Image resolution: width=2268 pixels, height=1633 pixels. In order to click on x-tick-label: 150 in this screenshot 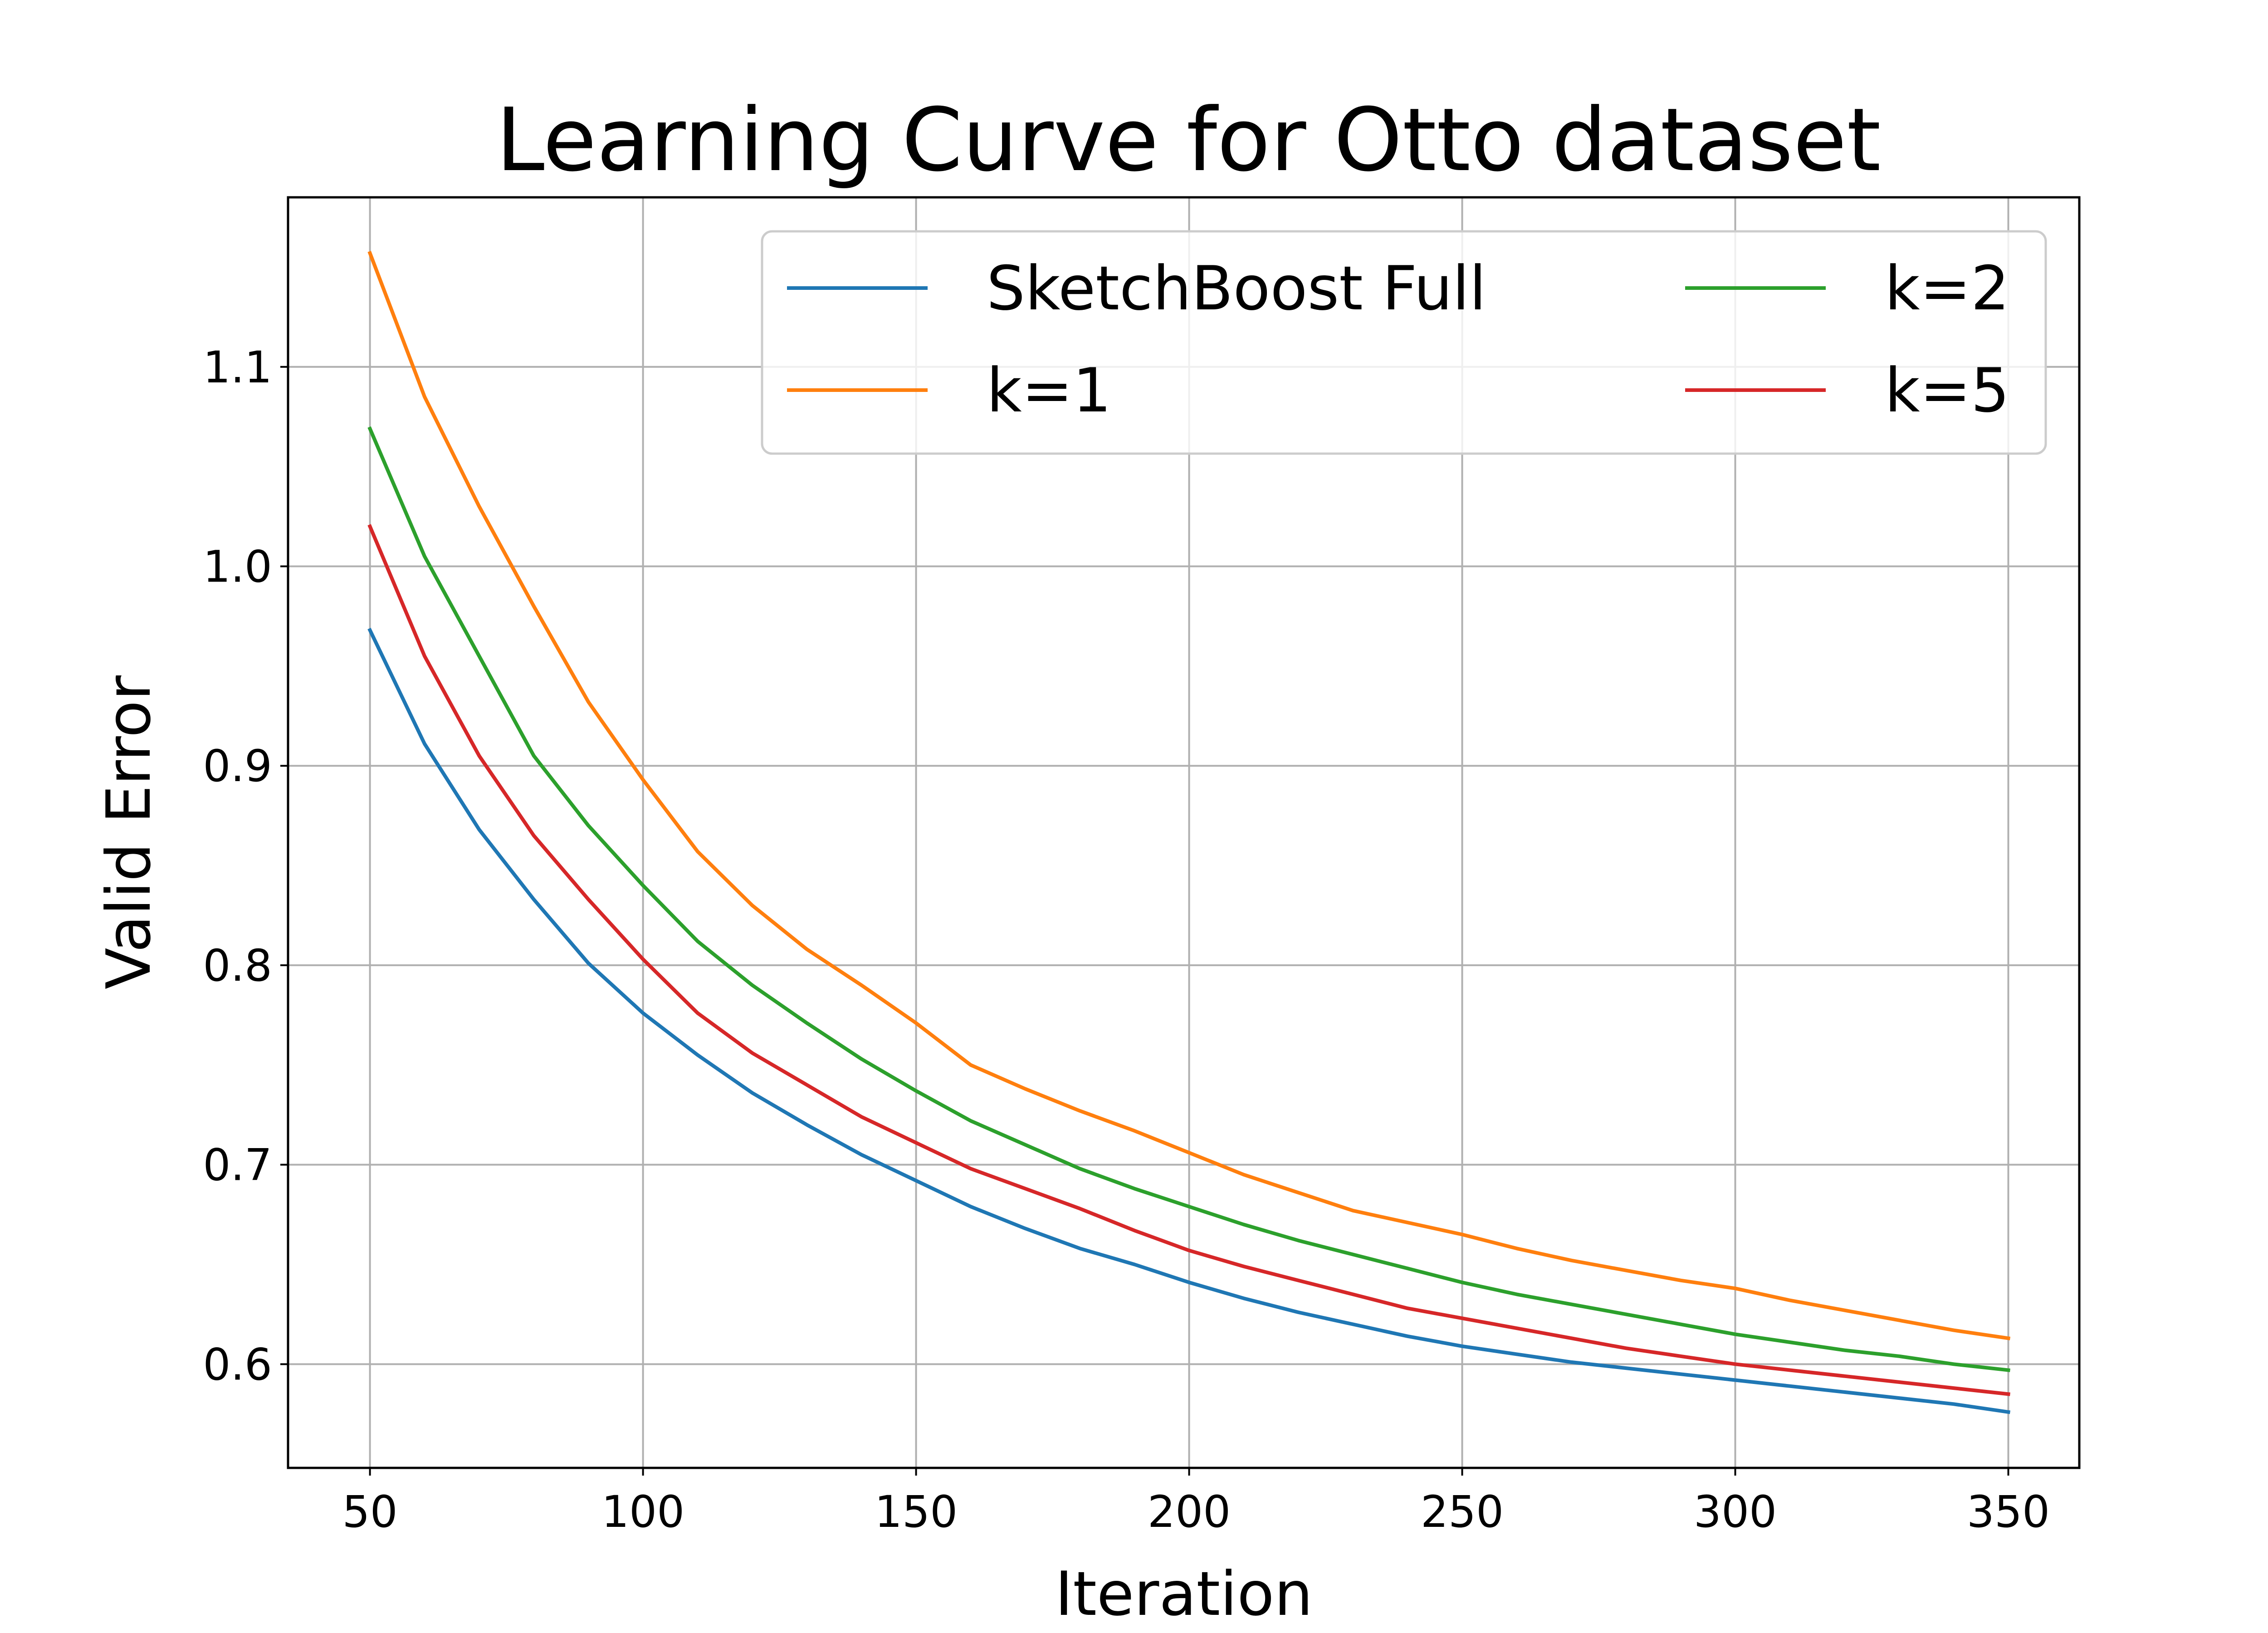, I will do `click(917, 1511)`.